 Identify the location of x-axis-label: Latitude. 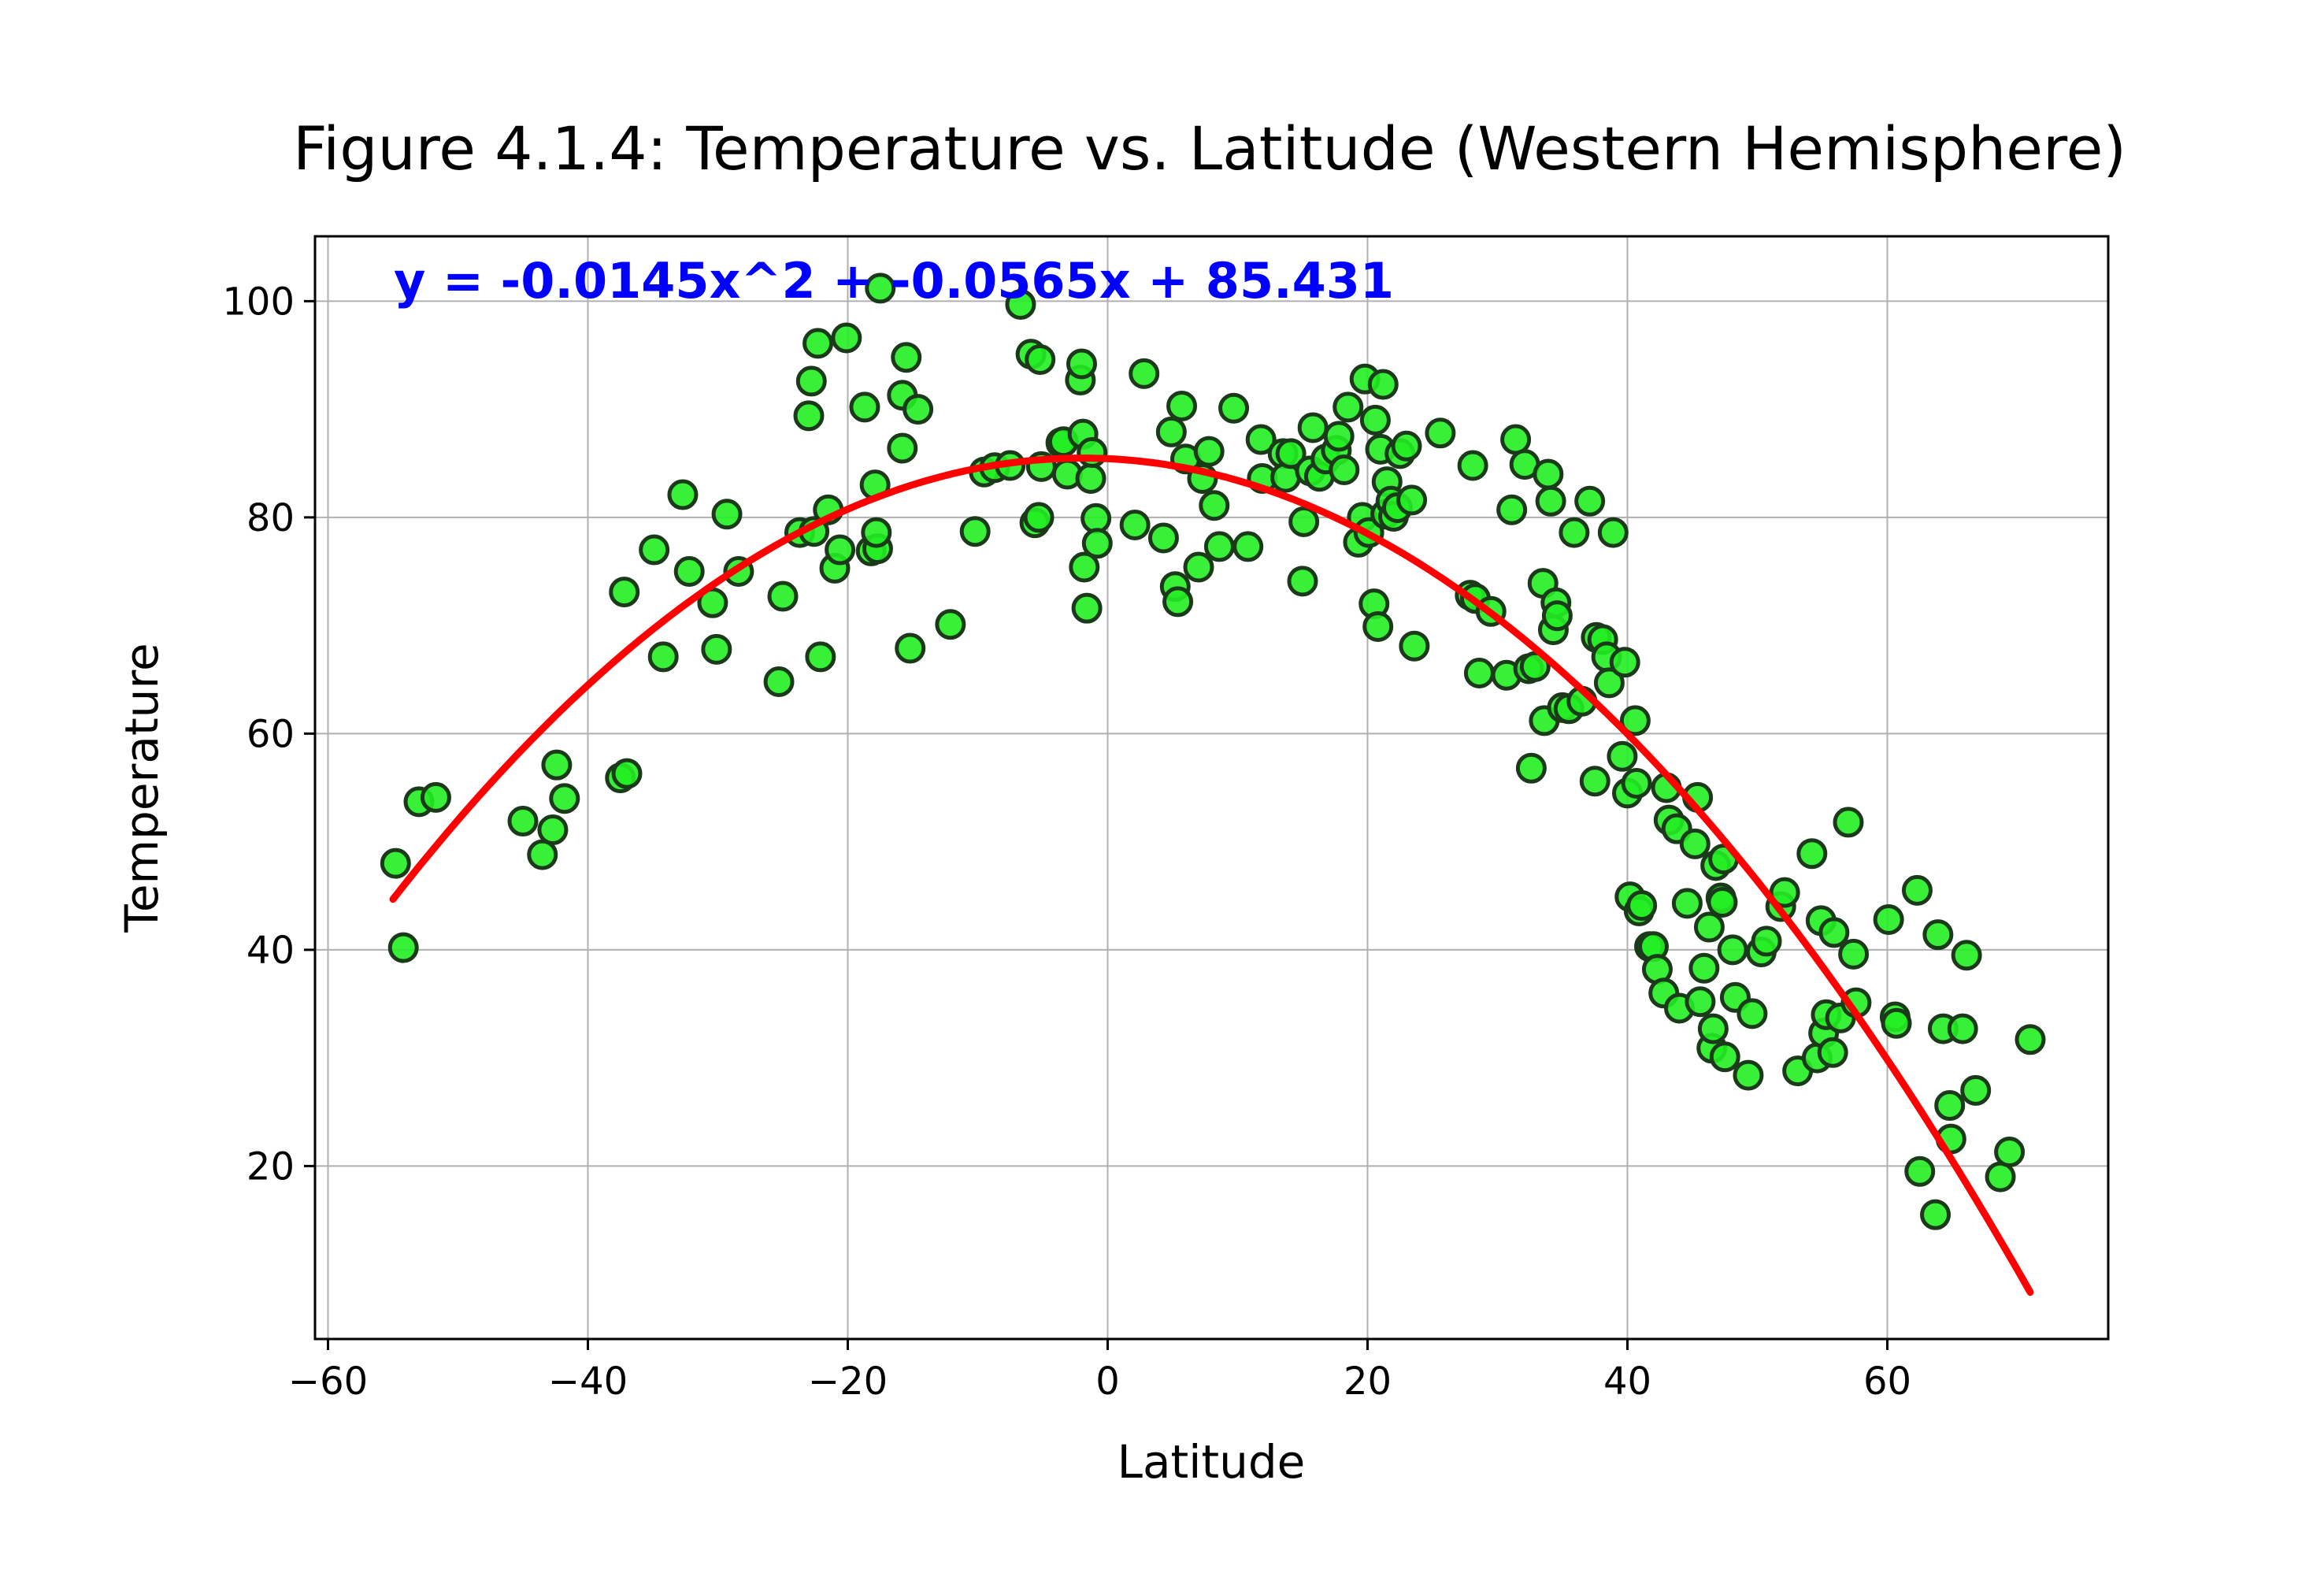
(1212, 1462).